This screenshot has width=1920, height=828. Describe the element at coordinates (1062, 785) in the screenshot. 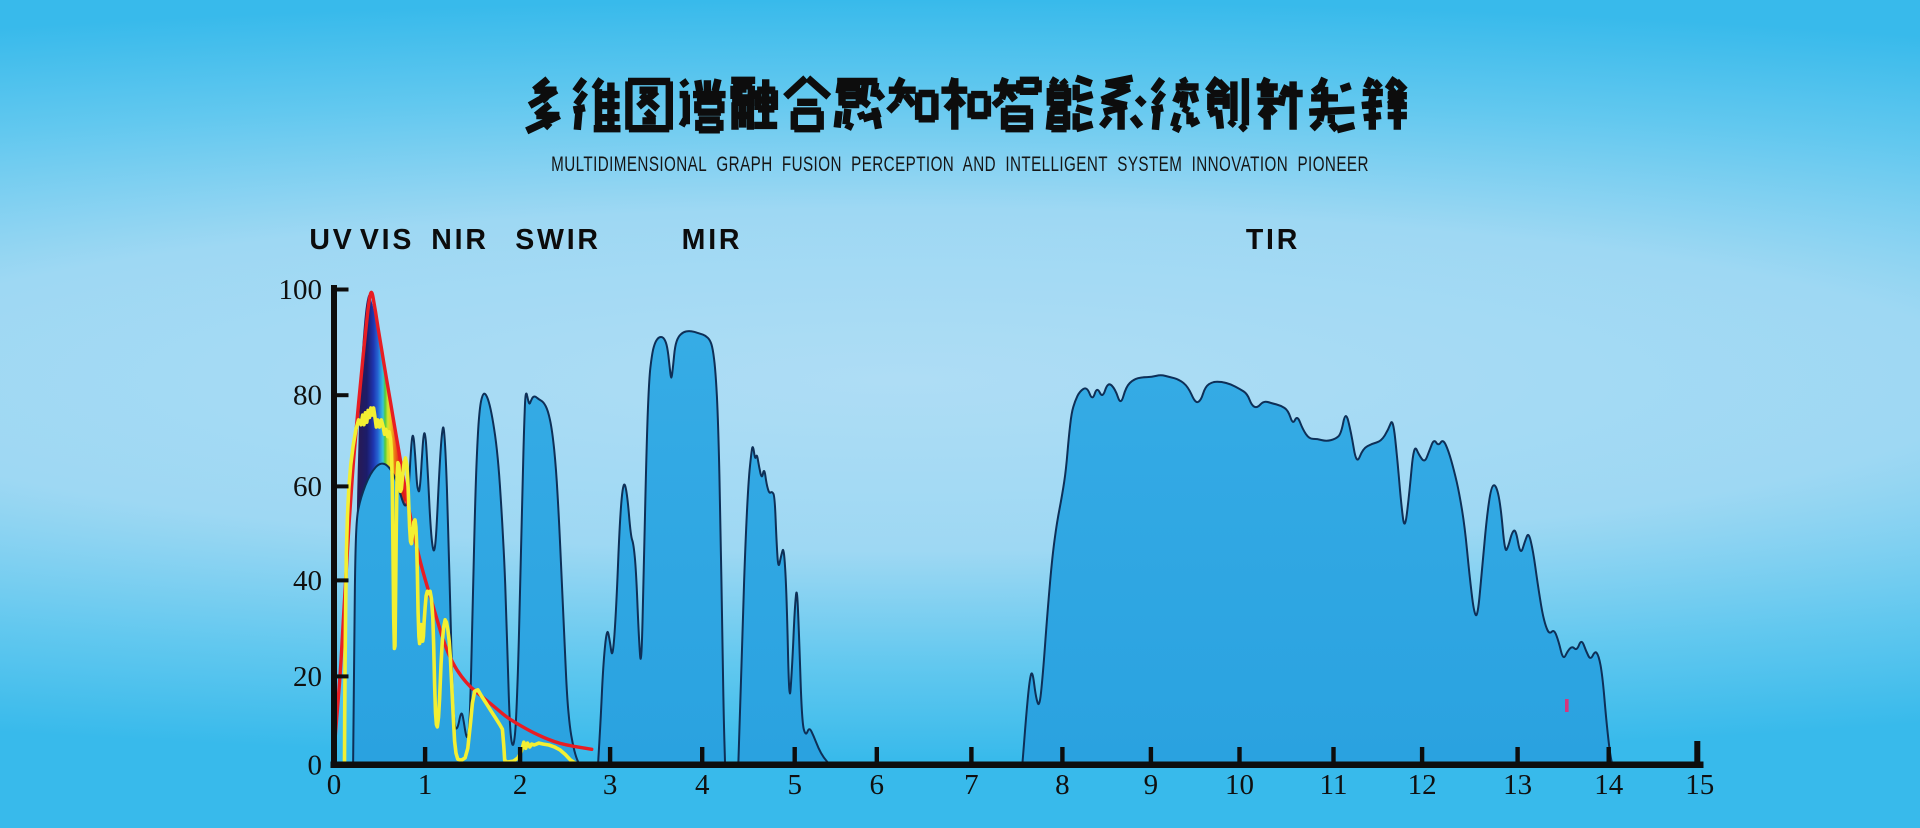

I see `svg-text: 8` at that location.